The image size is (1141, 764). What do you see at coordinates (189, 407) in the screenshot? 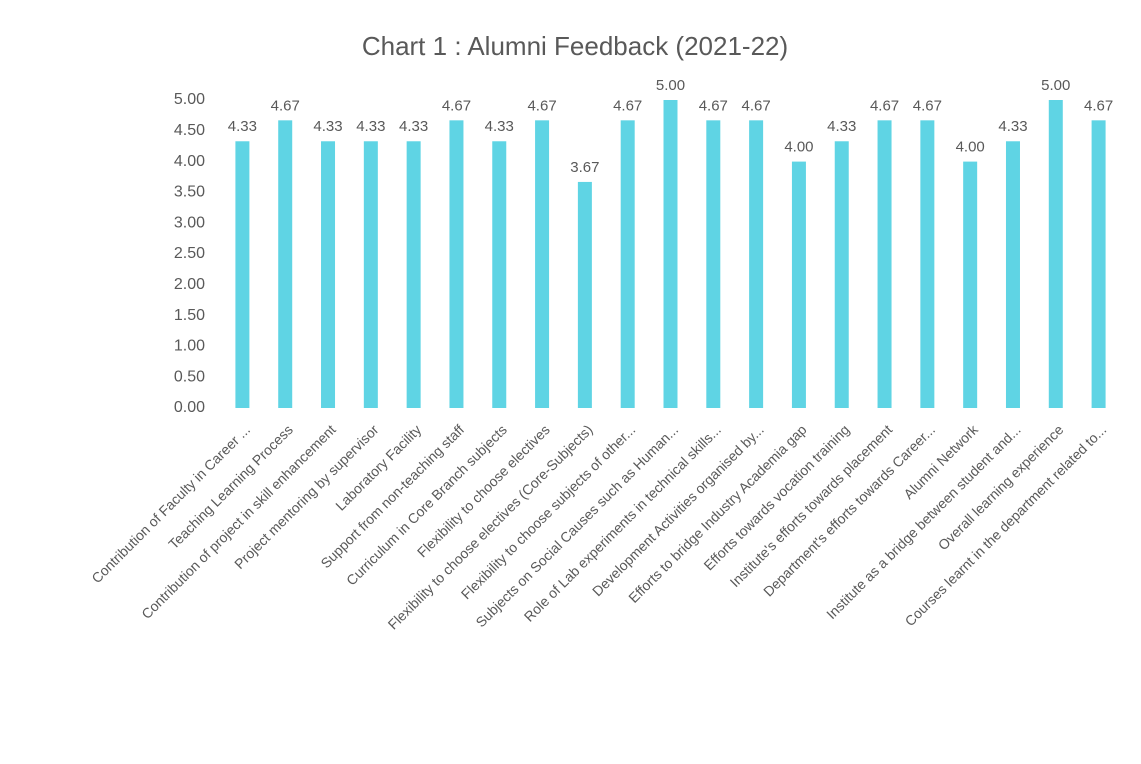
I see `y-tick-label: 0.00` at bounding box center [189, 407].